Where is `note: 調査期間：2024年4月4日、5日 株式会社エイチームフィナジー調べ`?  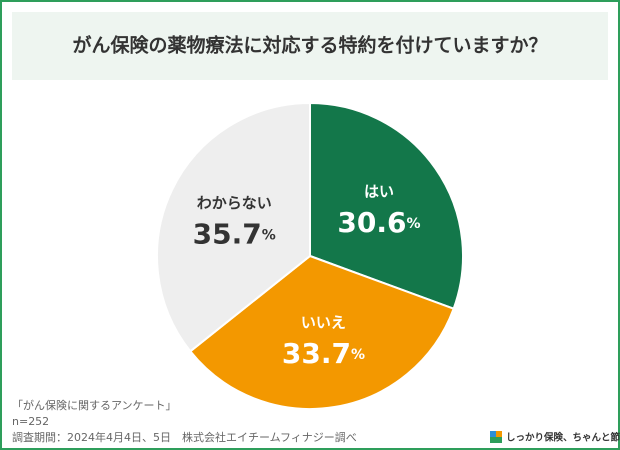 note: 調査期間：2024年4月4日、5日 株式会社エイチームフィナジー調べ is located at coordinates (184, 437).